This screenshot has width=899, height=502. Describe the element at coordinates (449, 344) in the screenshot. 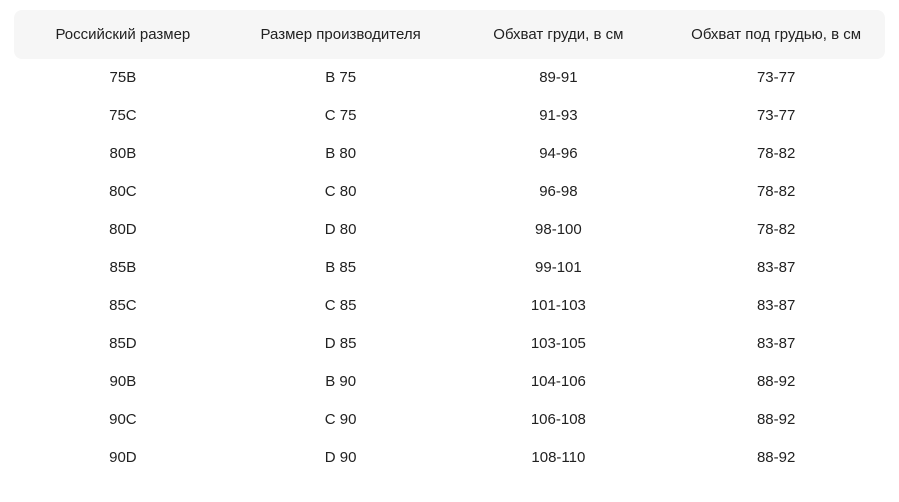

I see `table-row: 85D D 85 103-105 83-87` at that location.